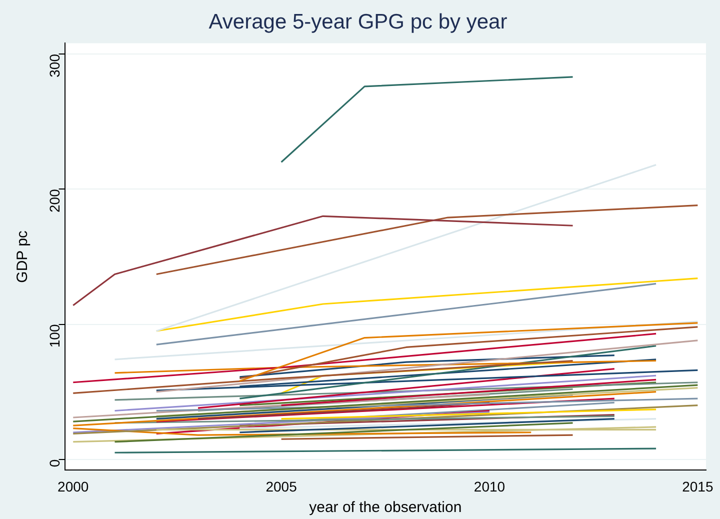  I want to click on x-axis-title: year of the observation, so click(385, 507).